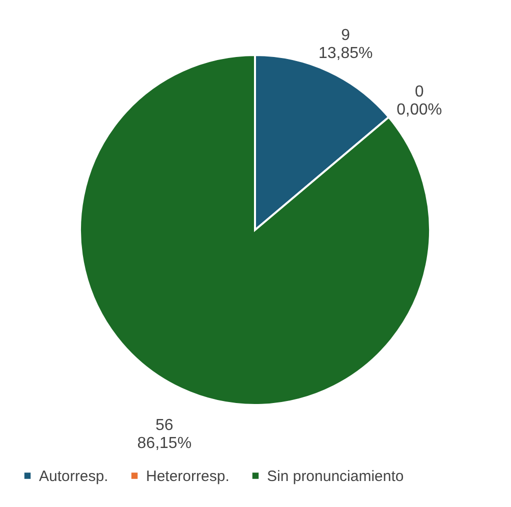  What do you see at coordinates (164, 434) in the screenshot?
I see `data-label: 56 86,15%` at bounding box center [164, 434].